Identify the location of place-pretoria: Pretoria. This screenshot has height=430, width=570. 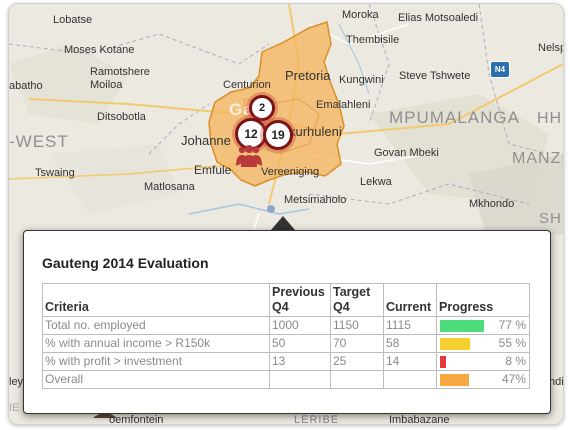
(308, 75).